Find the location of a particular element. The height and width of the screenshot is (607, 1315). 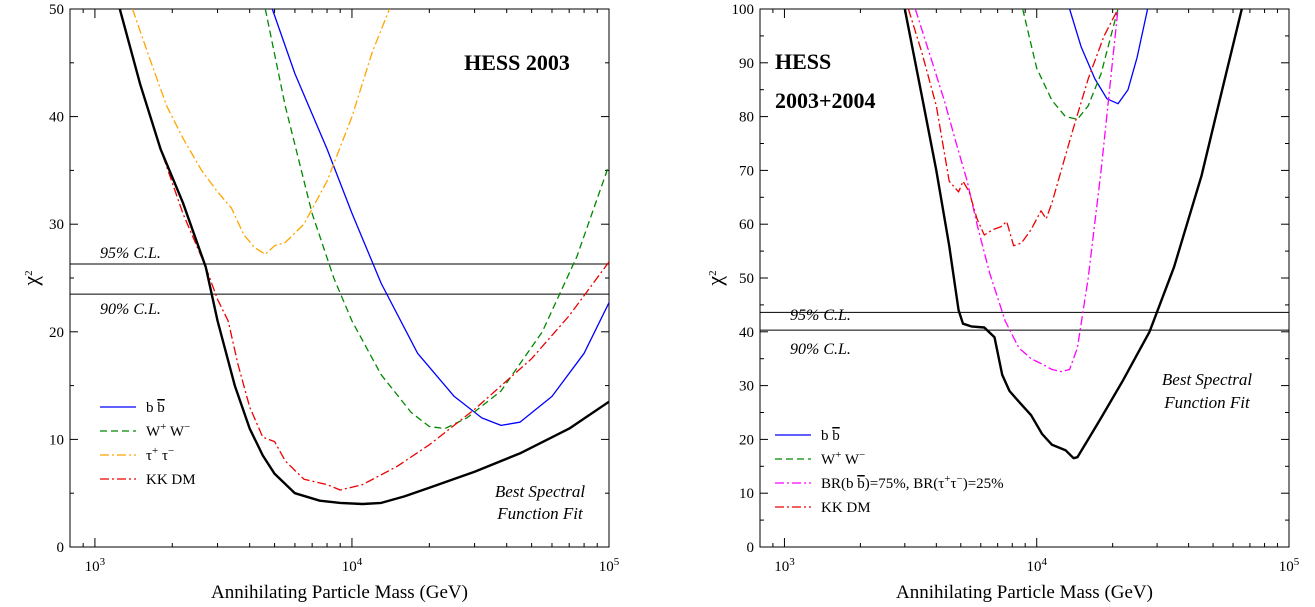

panel-title-line2: 2003+2004 is located at coordinates (825, 100).